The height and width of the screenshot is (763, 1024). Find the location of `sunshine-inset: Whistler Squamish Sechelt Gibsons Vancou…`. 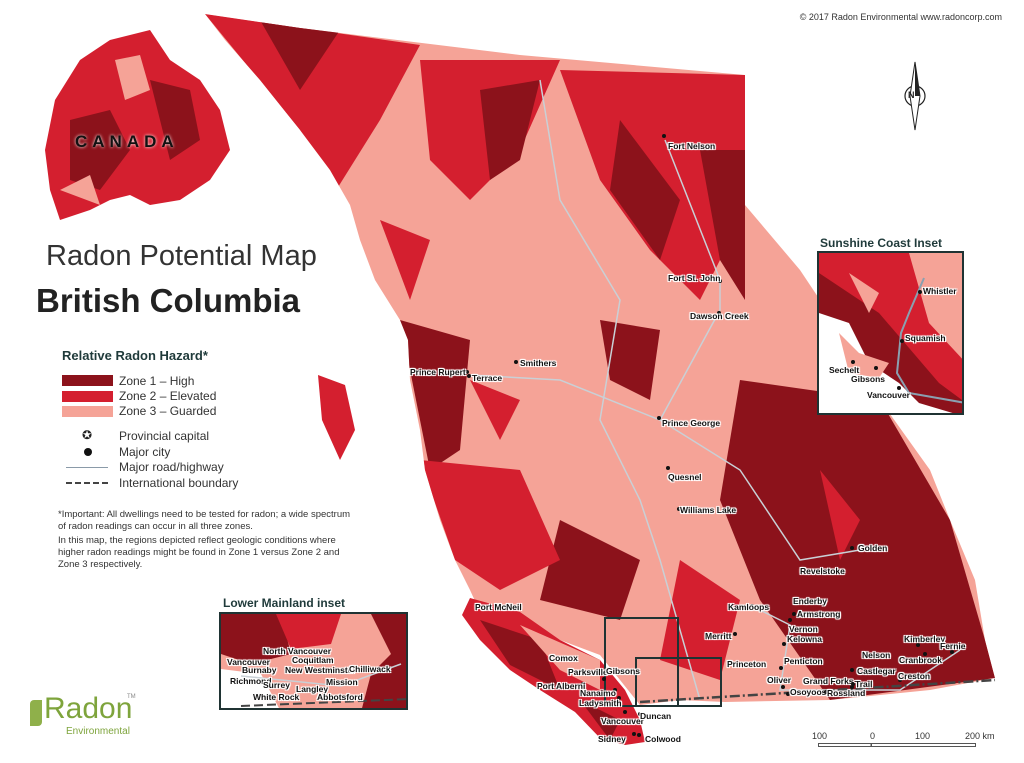

sunshine-inset: Whistler Squamish Sechelt Gibsons Vancou… is located at coordinates (890, 333).